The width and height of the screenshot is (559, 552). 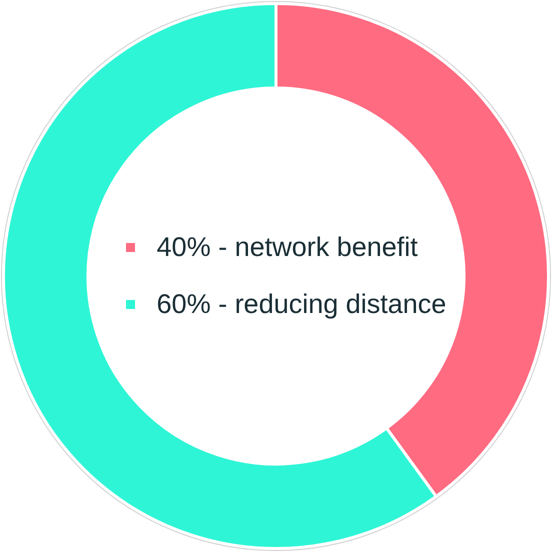 I want to click on legend-label: 60% - reducing distance, so click(x=301, y=304).